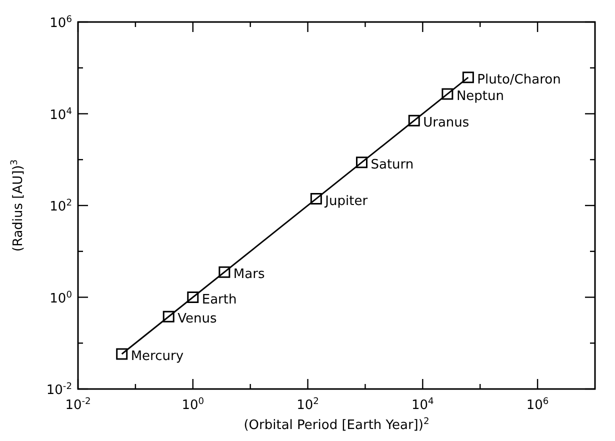 Image resolution: width=615 pixels, height=441 pixels. Describe the element at coordinates (61, 23) in the screenshot. I see `y-tick-label: 10$^{6}$` at that location.